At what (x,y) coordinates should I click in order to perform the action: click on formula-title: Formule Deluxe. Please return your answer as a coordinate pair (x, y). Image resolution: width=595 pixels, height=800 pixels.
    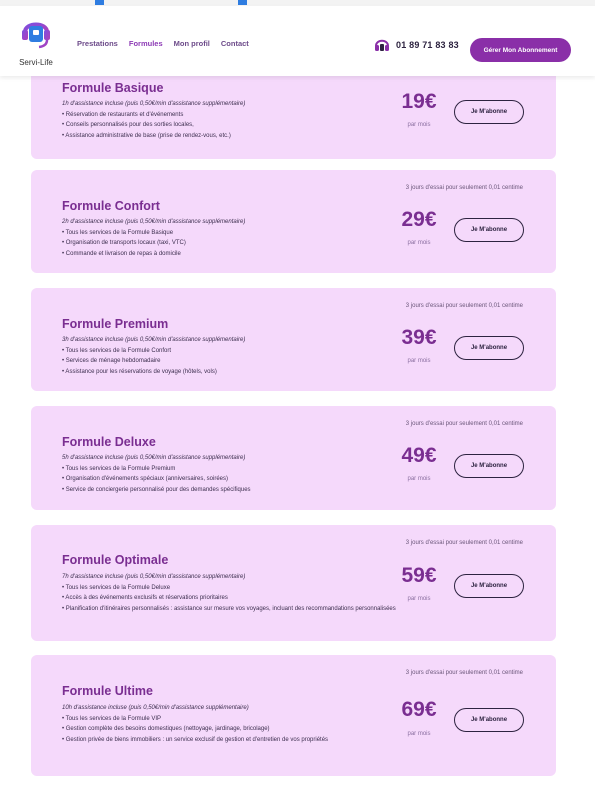
    Looking at the image, I should click on (109, 442).